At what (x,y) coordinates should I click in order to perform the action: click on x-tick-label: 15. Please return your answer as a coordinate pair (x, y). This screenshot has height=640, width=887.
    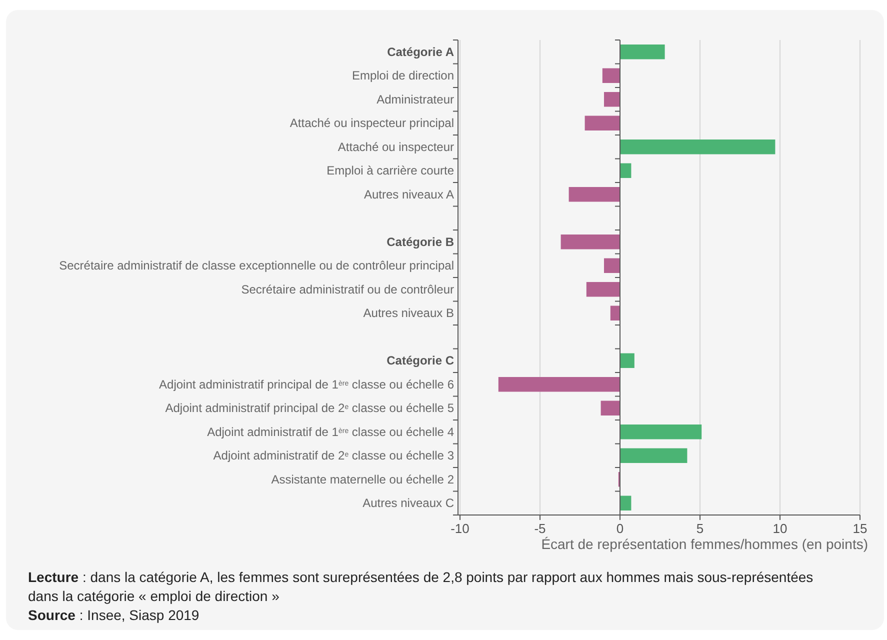
    Looking at the image, I should click on (860, 528).